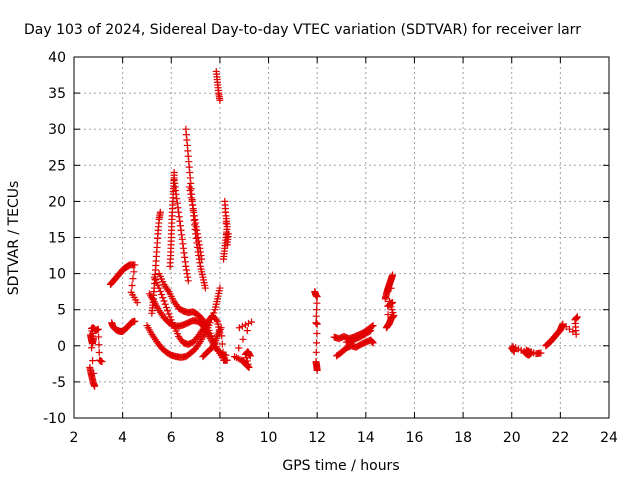  Describe the element at coordinates (561, 331) in the screenshot. I see `series-late` at that location.